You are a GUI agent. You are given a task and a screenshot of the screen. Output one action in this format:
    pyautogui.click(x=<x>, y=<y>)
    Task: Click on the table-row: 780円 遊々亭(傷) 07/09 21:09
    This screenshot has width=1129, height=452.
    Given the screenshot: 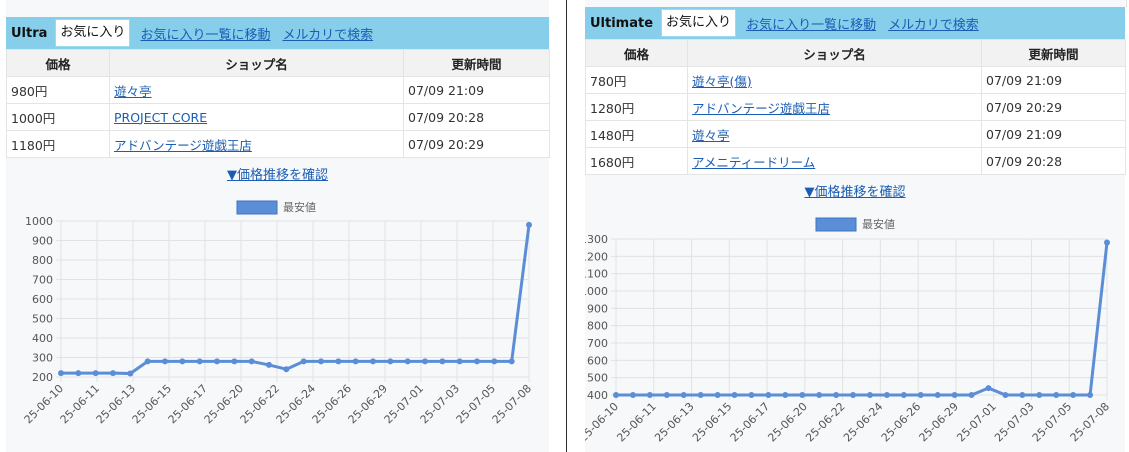 What is the action you would take?
    pyautogui.click(x=855, y=80)
    